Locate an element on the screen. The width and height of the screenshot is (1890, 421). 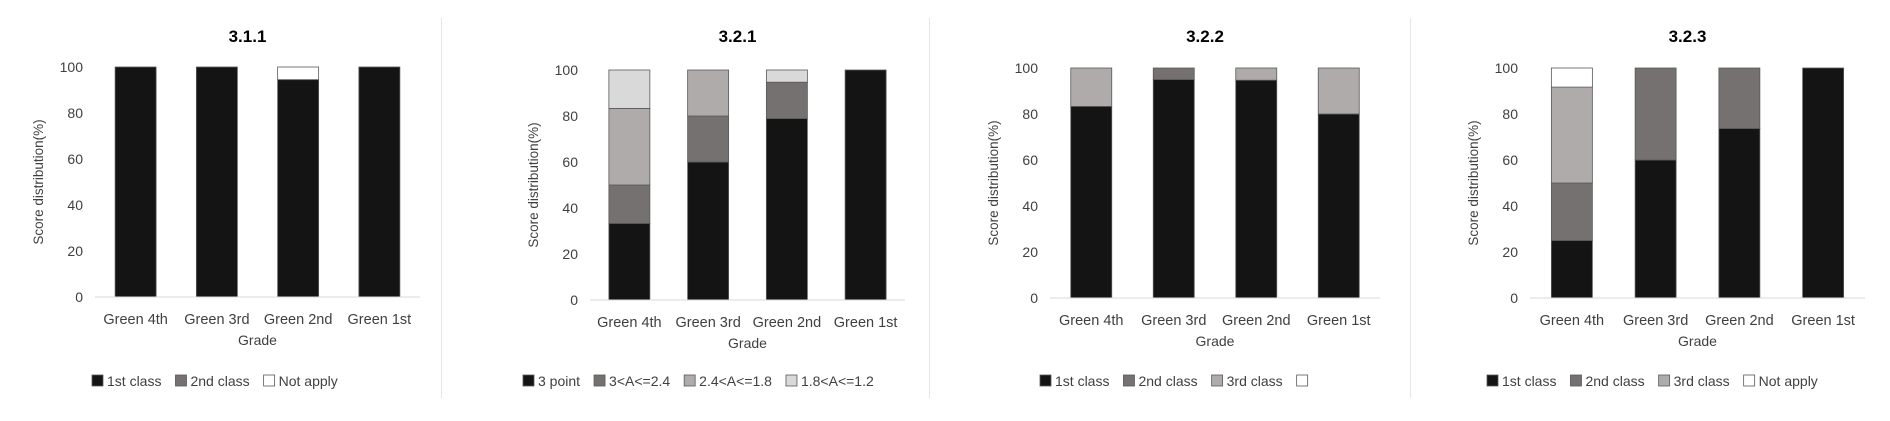
legend-item: Not apply is located at coordinates (300, 381).